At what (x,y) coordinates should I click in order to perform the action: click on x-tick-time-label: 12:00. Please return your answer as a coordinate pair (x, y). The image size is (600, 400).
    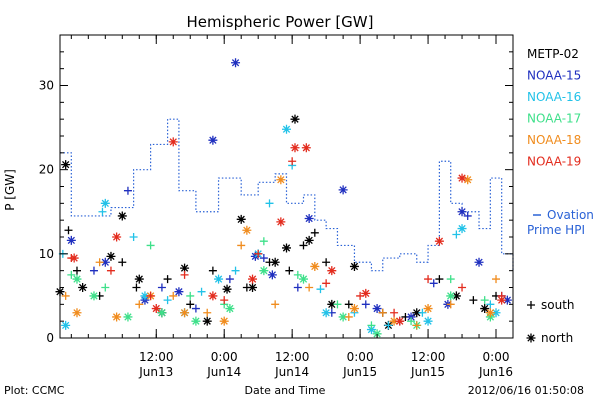
    Looking at the image, I should click on (292, 357).